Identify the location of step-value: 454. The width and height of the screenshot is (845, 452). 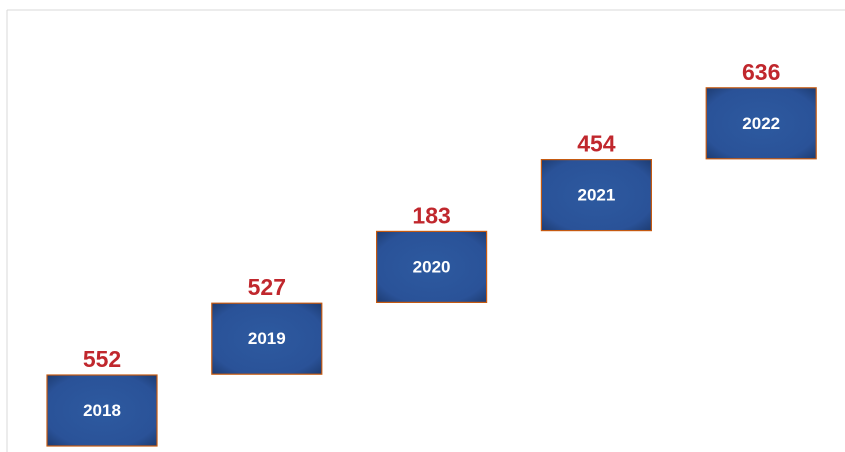
(596, 144).